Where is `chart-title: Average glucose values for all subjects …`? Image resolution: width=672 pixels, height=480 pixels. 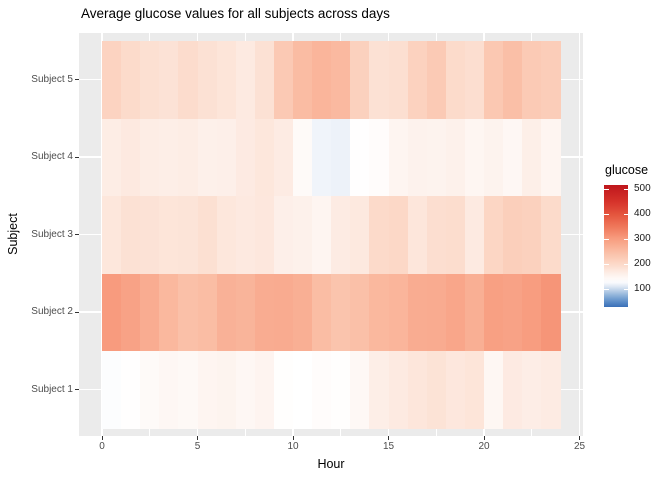 chart-title: Average glucose values for all subjects … is located at coordinates (235, 13).